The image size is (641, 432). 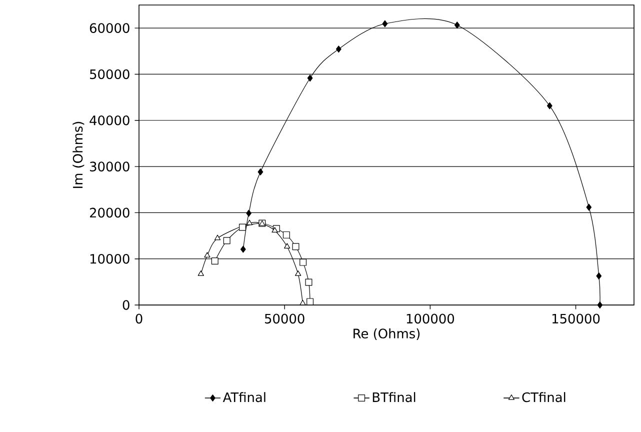 What do you see at coordinates (394, 397) in the screenshot?
I see `legend-label: BTfinal` at bounding box center [394, 397].